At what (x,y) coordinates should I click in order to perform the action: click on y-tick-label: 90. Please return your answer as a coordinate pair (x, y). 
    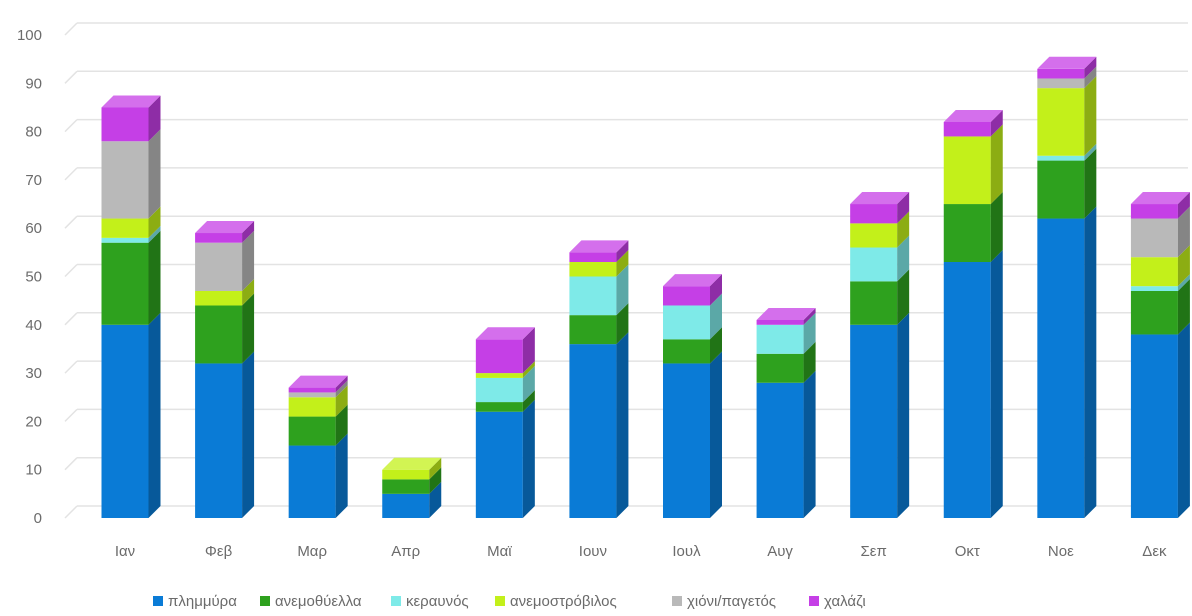
    Looking at the image, I should click on (33, 83).